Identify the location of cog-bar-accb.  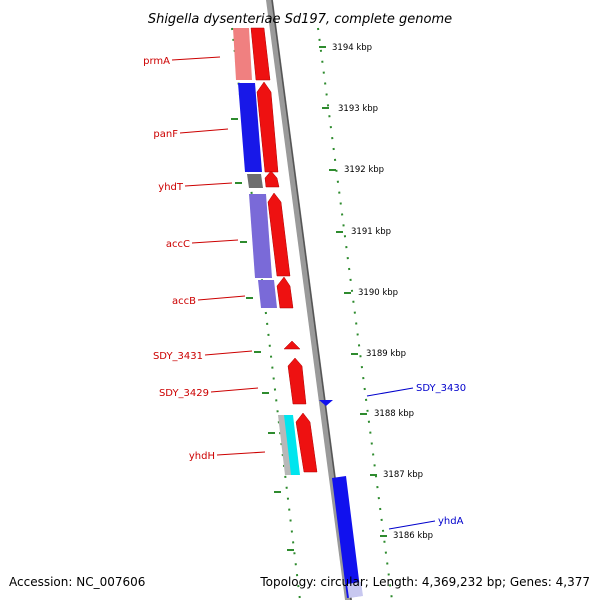
(267, 294).